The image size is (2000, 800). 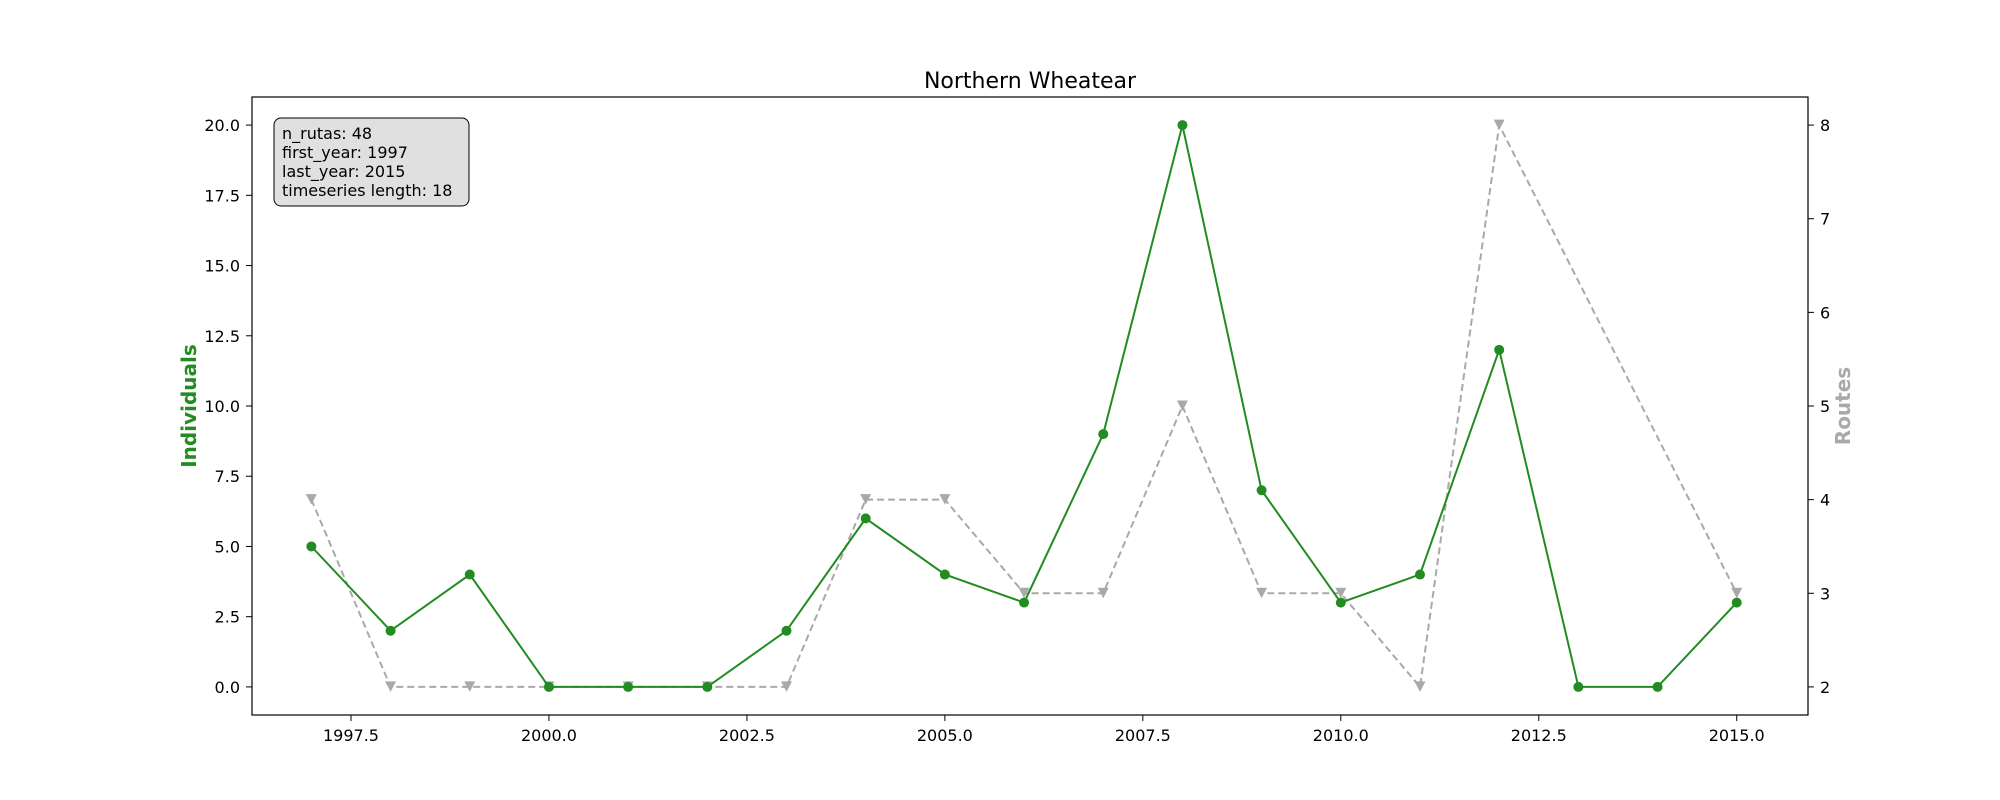 I want to click on y-axis-left-label: Individuals, so click(x=189, y=406).